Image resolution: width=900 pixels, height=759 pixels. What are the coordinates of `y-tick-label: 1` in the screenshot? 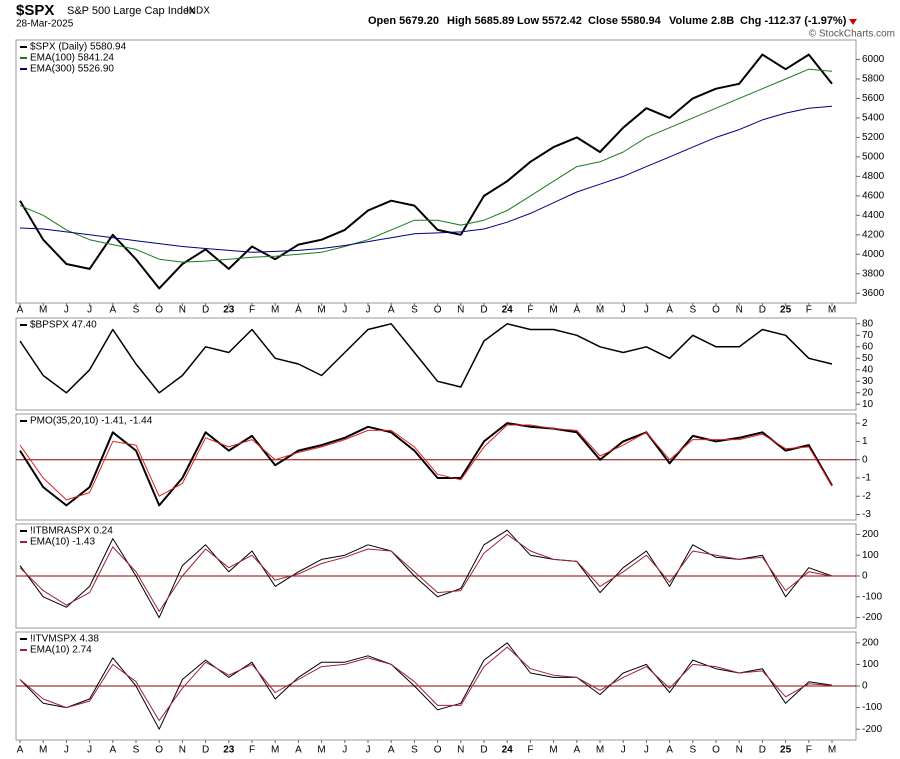 It's located at (865, 441).